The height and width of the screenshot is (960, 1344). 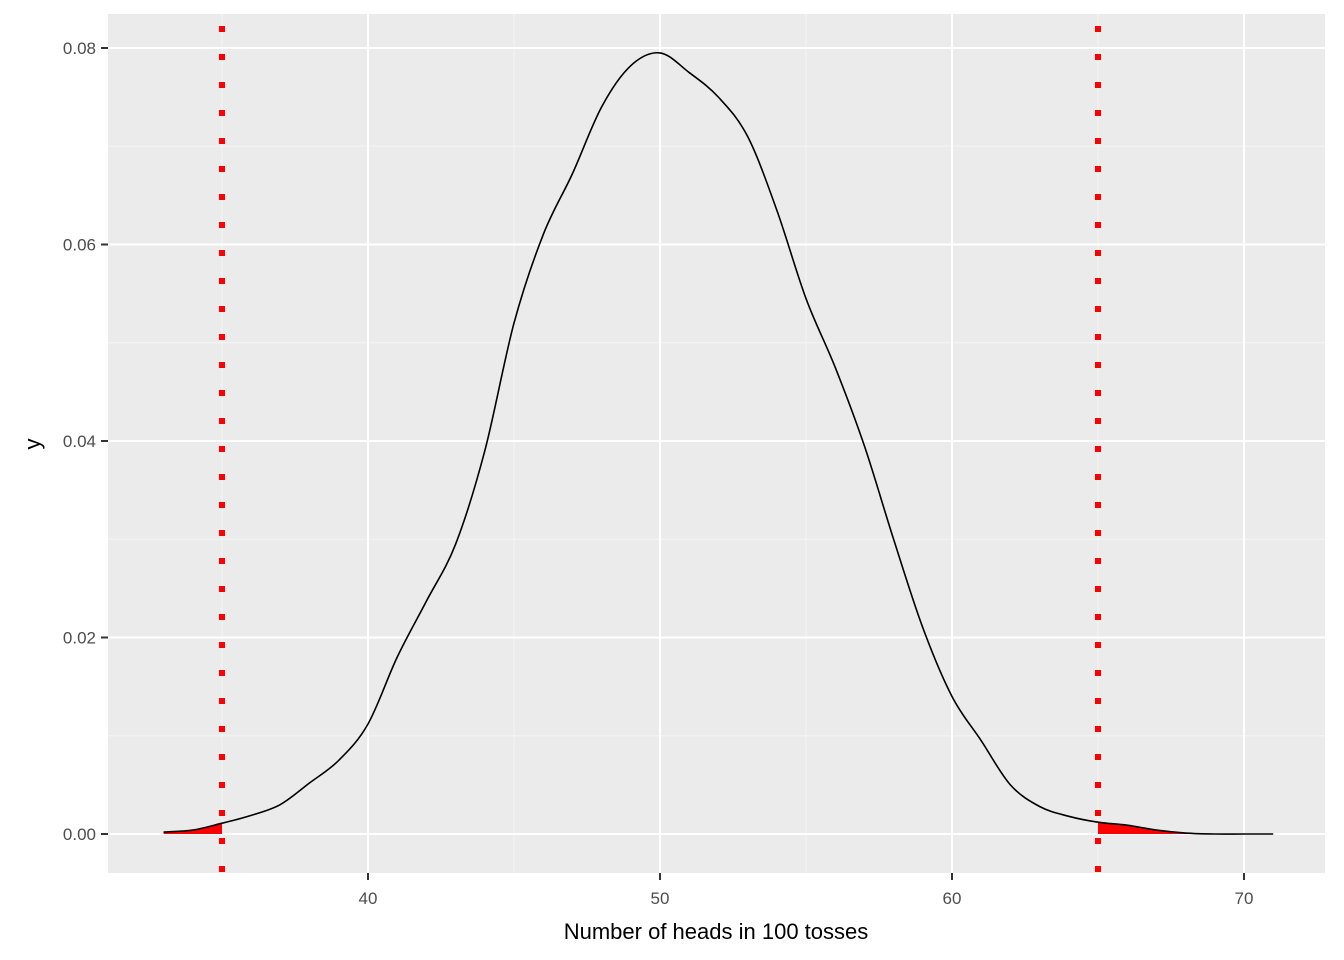 I want to click on x-tick-label: 60, so click(x=952, y=898).